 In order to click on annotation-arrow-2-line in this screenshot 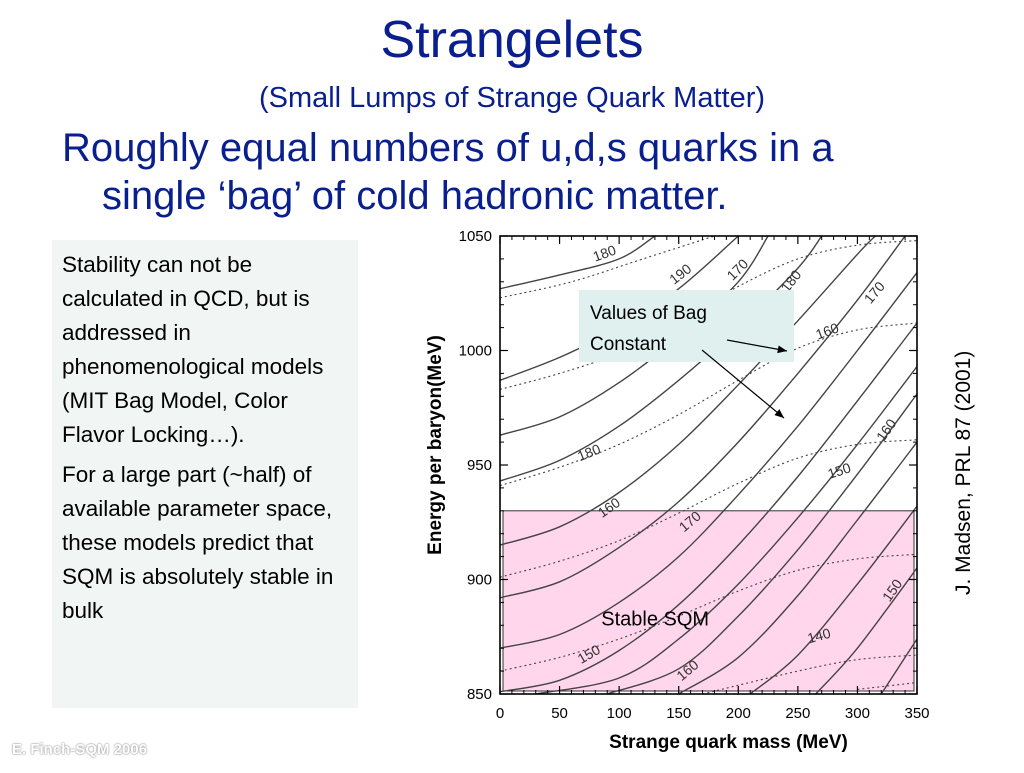, I will do `click(743, 384)`.